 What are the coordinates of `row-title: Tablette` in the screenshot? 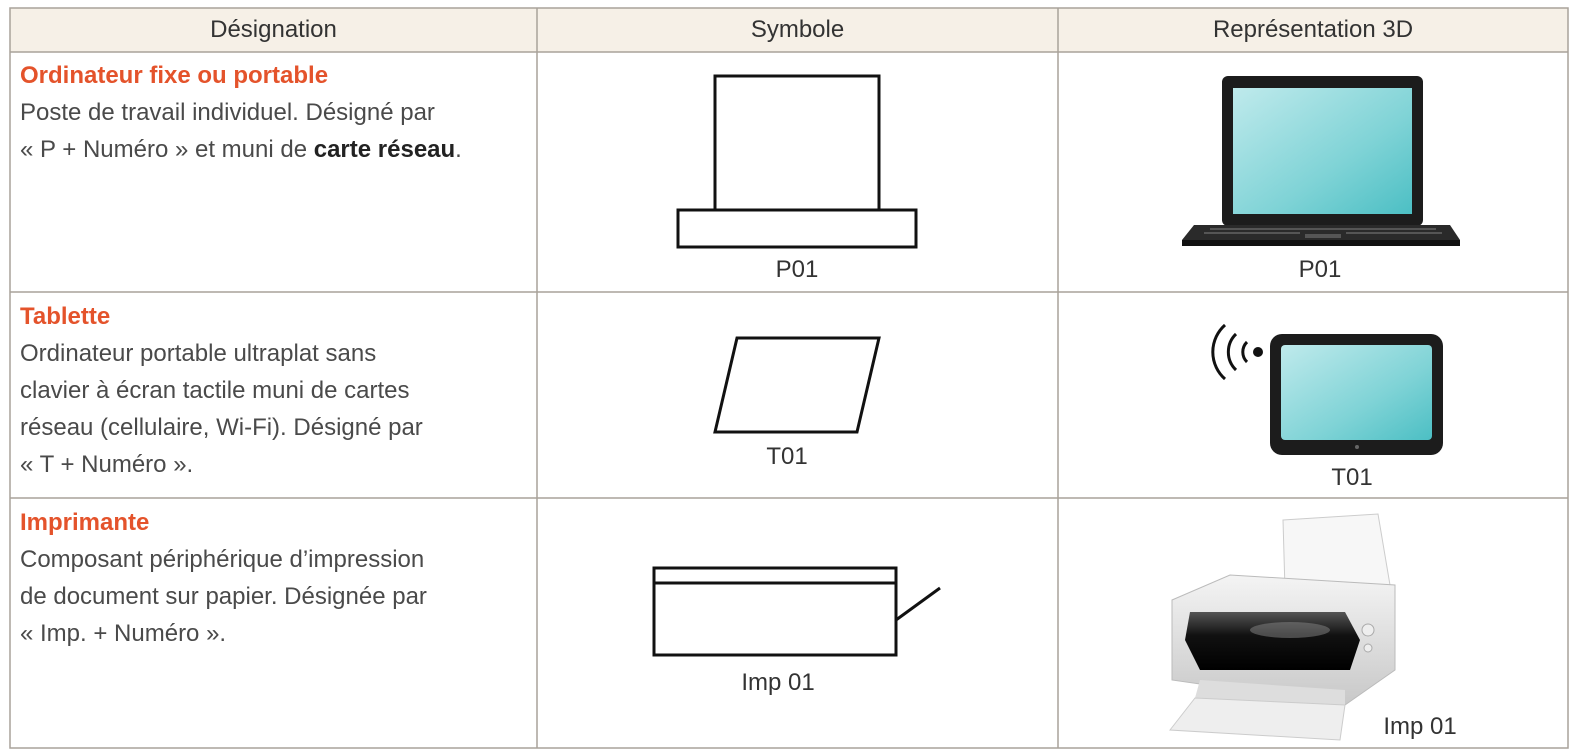 It's located at (65, 316).